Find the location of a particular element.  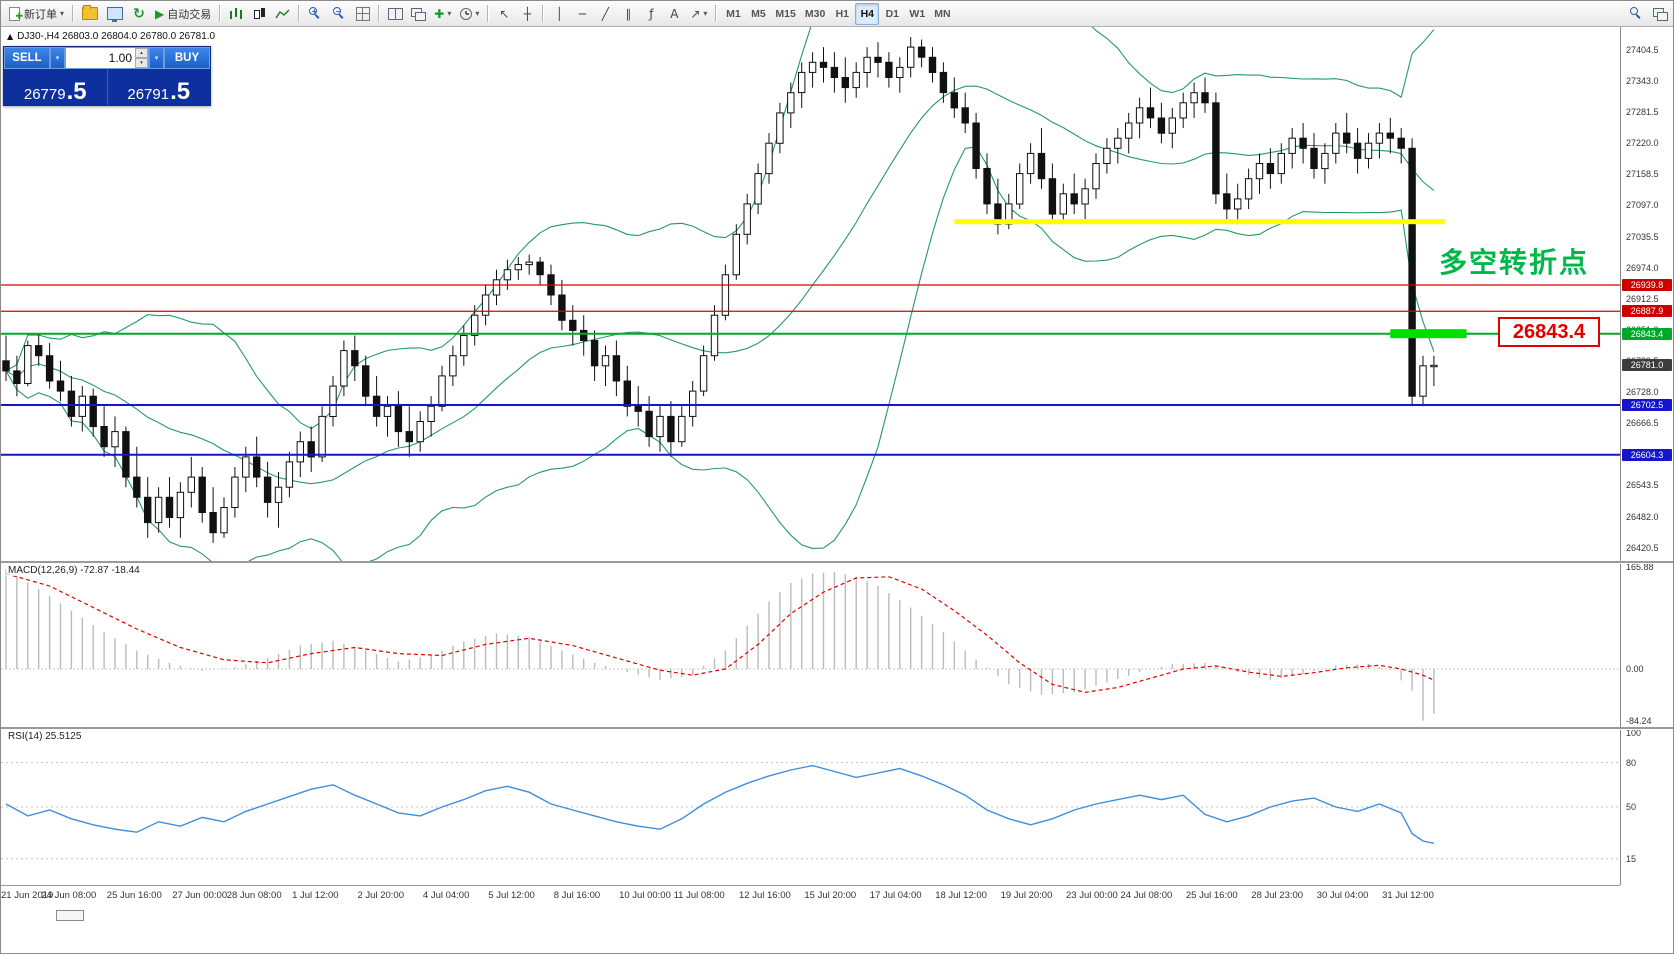

new-order-label: 新订单 is located at coordinates (40, 14).